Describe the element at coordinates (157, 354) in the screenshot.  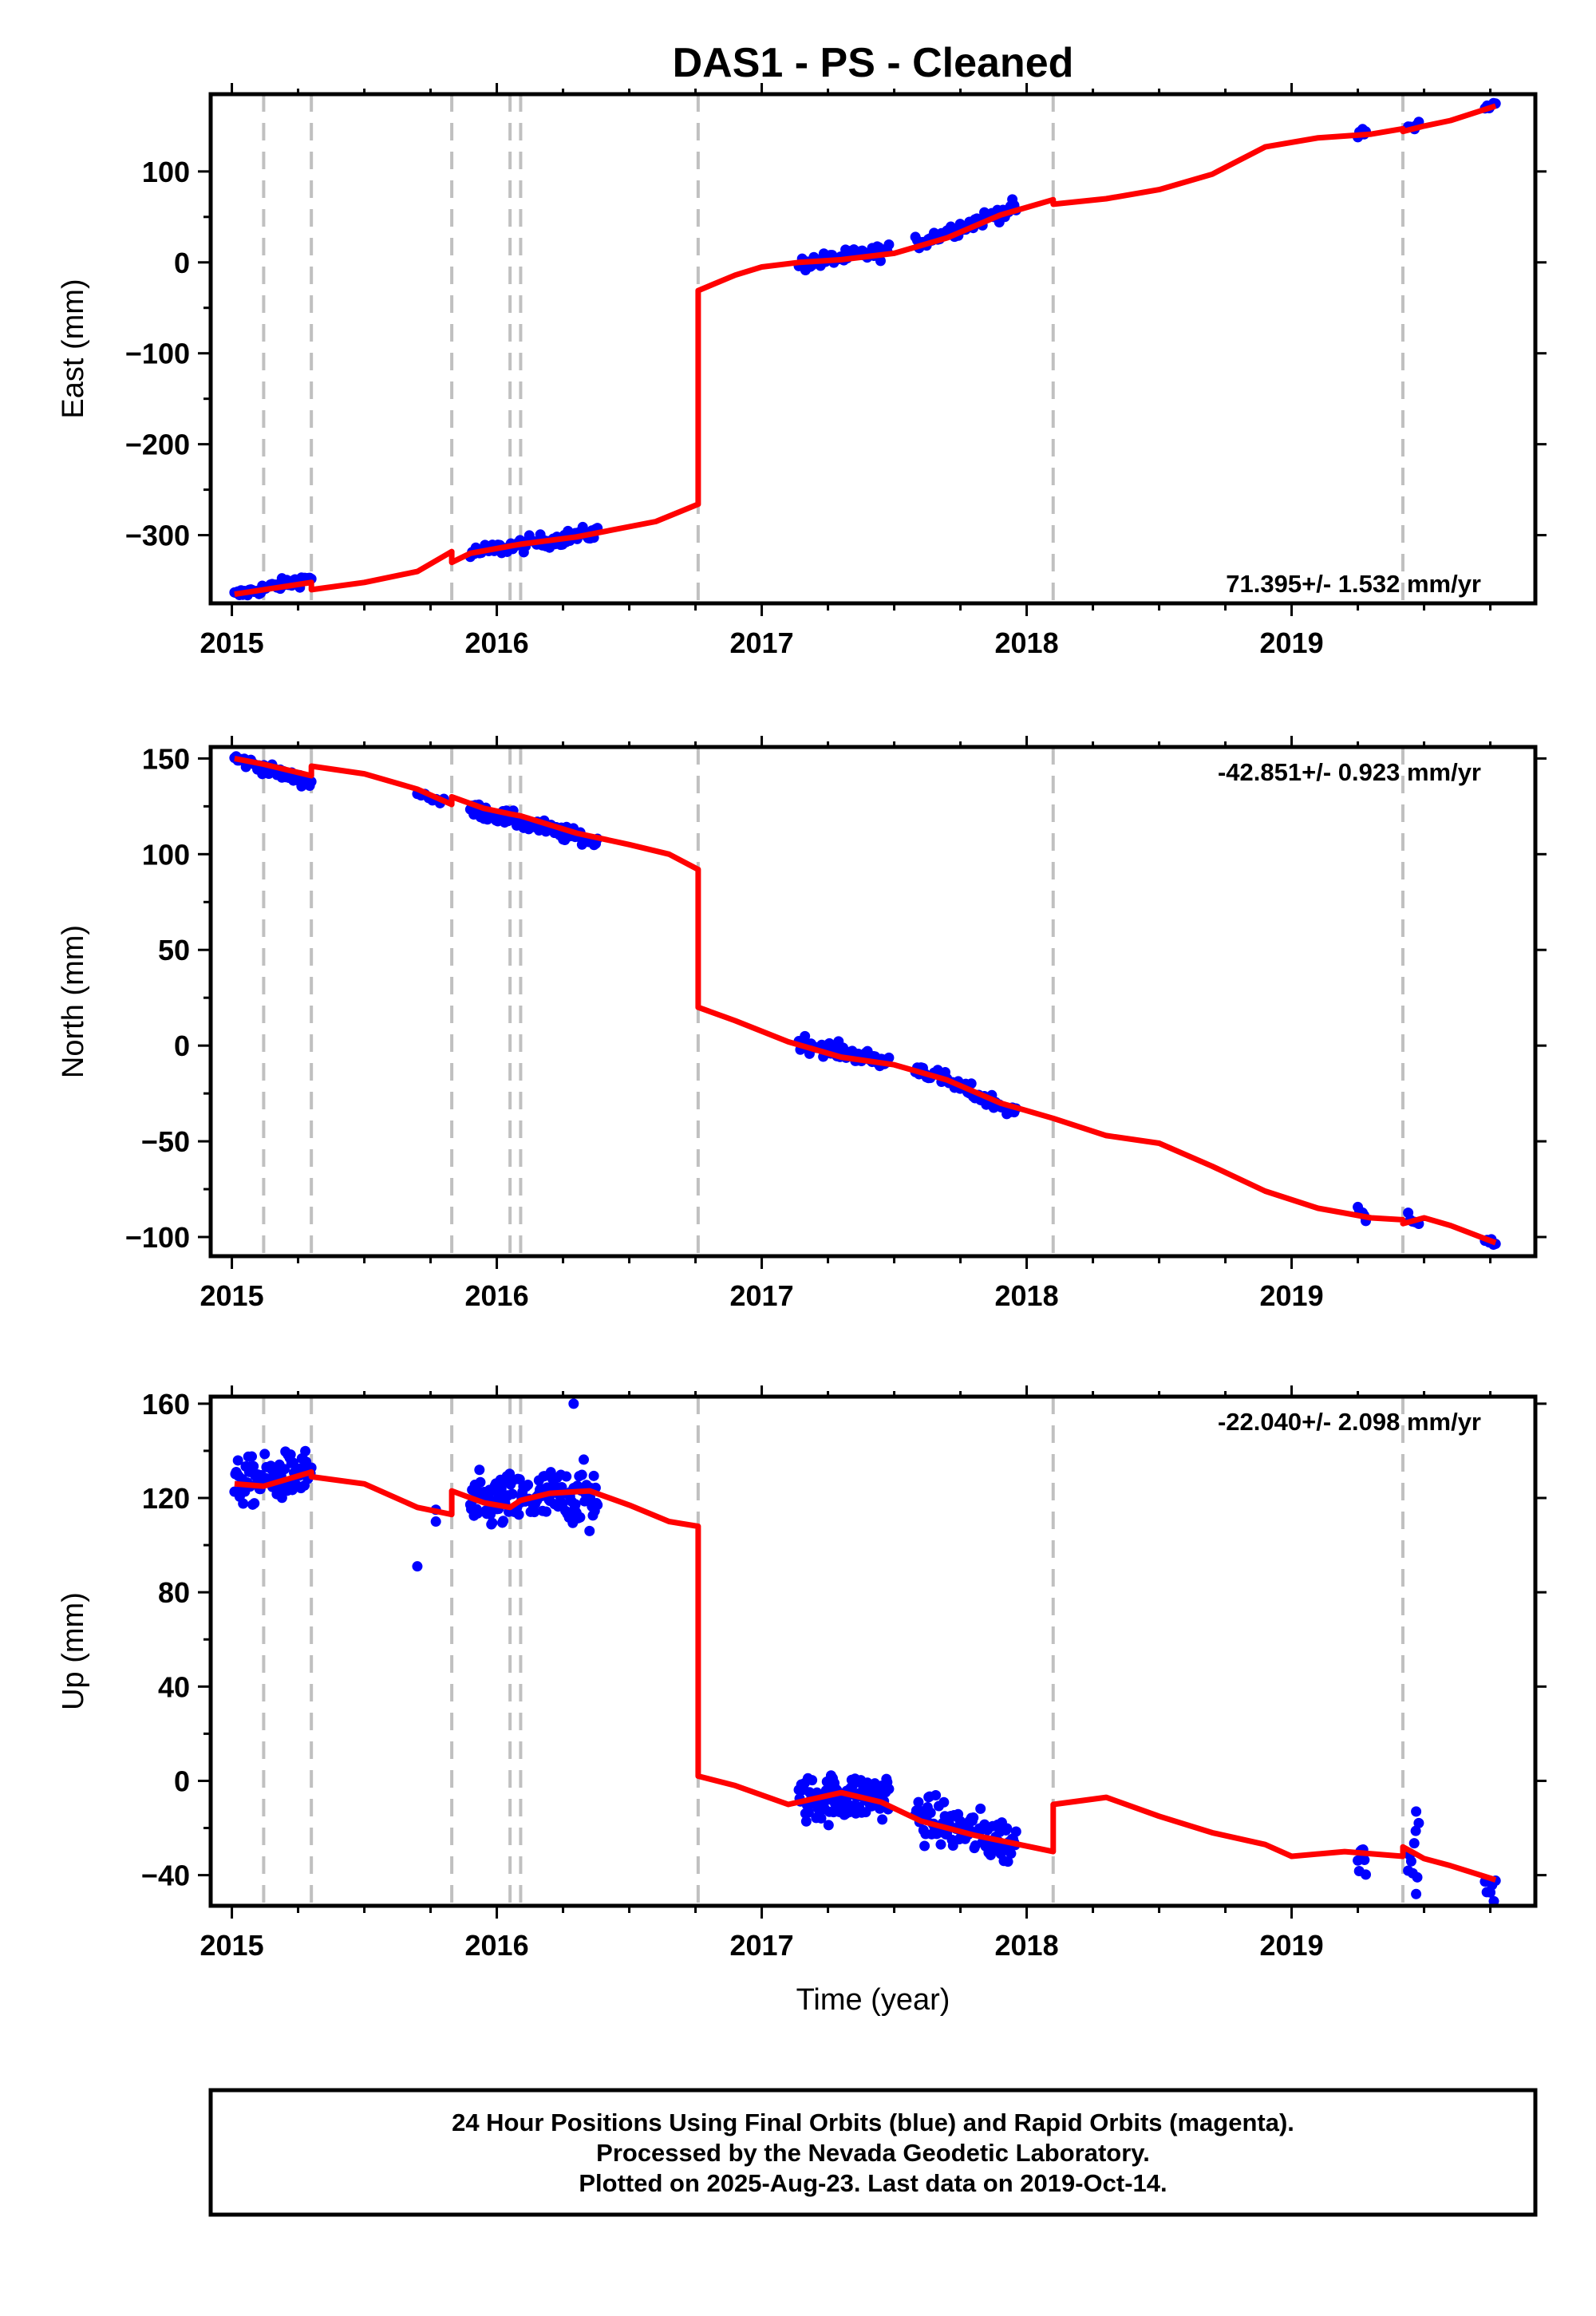
I see `y-tick-label: −100` at that location.